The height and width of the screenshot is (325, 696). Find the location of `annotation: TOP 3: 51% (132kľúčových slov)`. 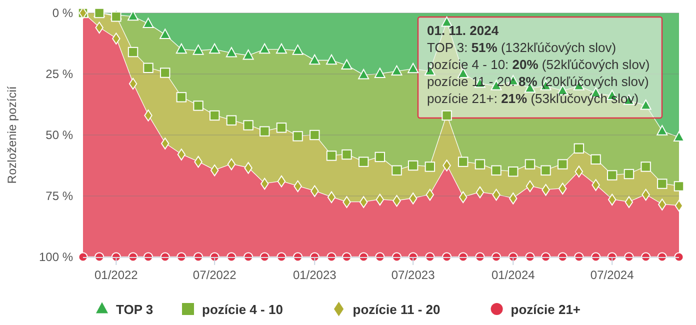

annotation: TOP 3: 51% (132kľúčových slov) is located at coordinates (521, 47).